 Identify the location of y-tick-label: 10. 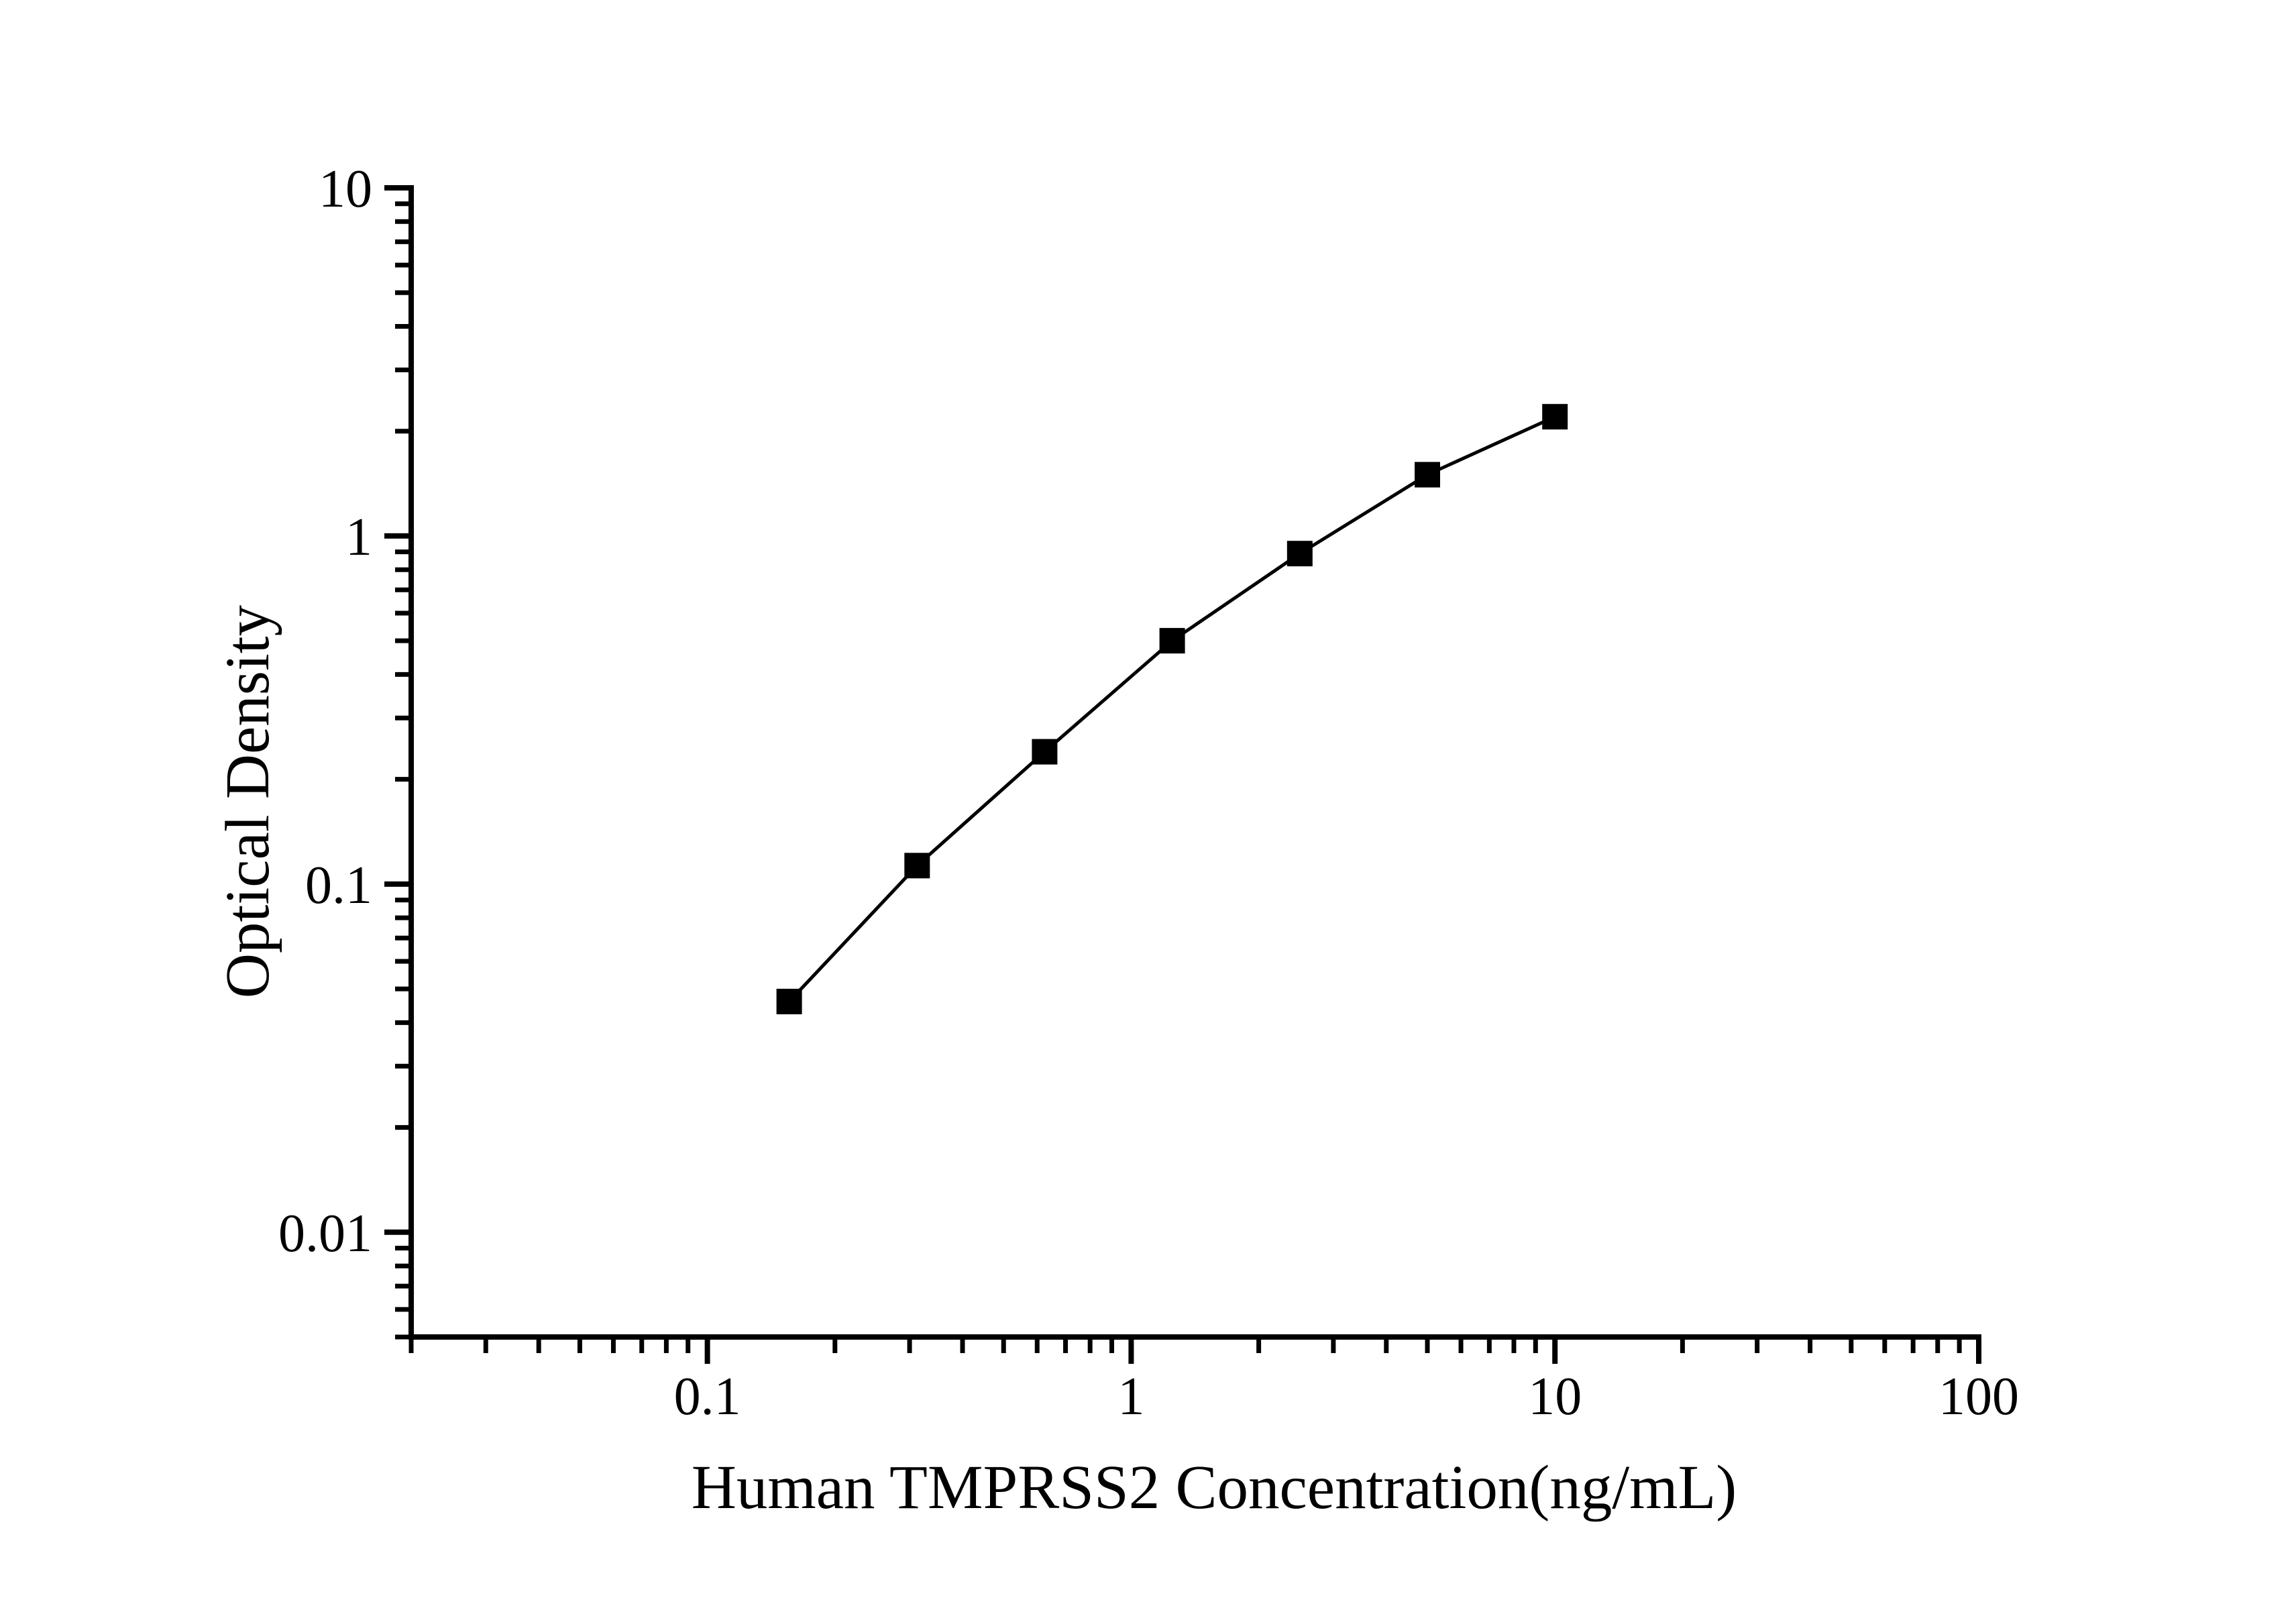
(346, 189).